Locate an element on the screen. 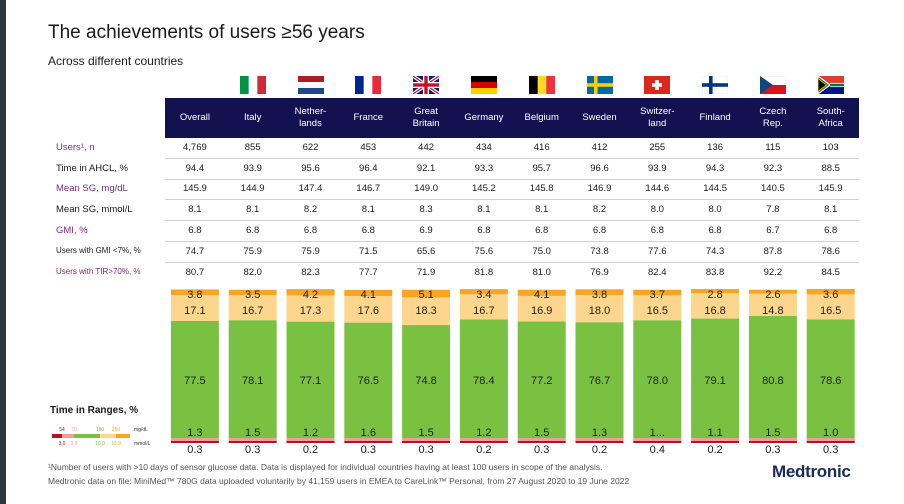 This screenshot has width=904, height=504. label-high: 14.8 is located at coordinates (773, 311).